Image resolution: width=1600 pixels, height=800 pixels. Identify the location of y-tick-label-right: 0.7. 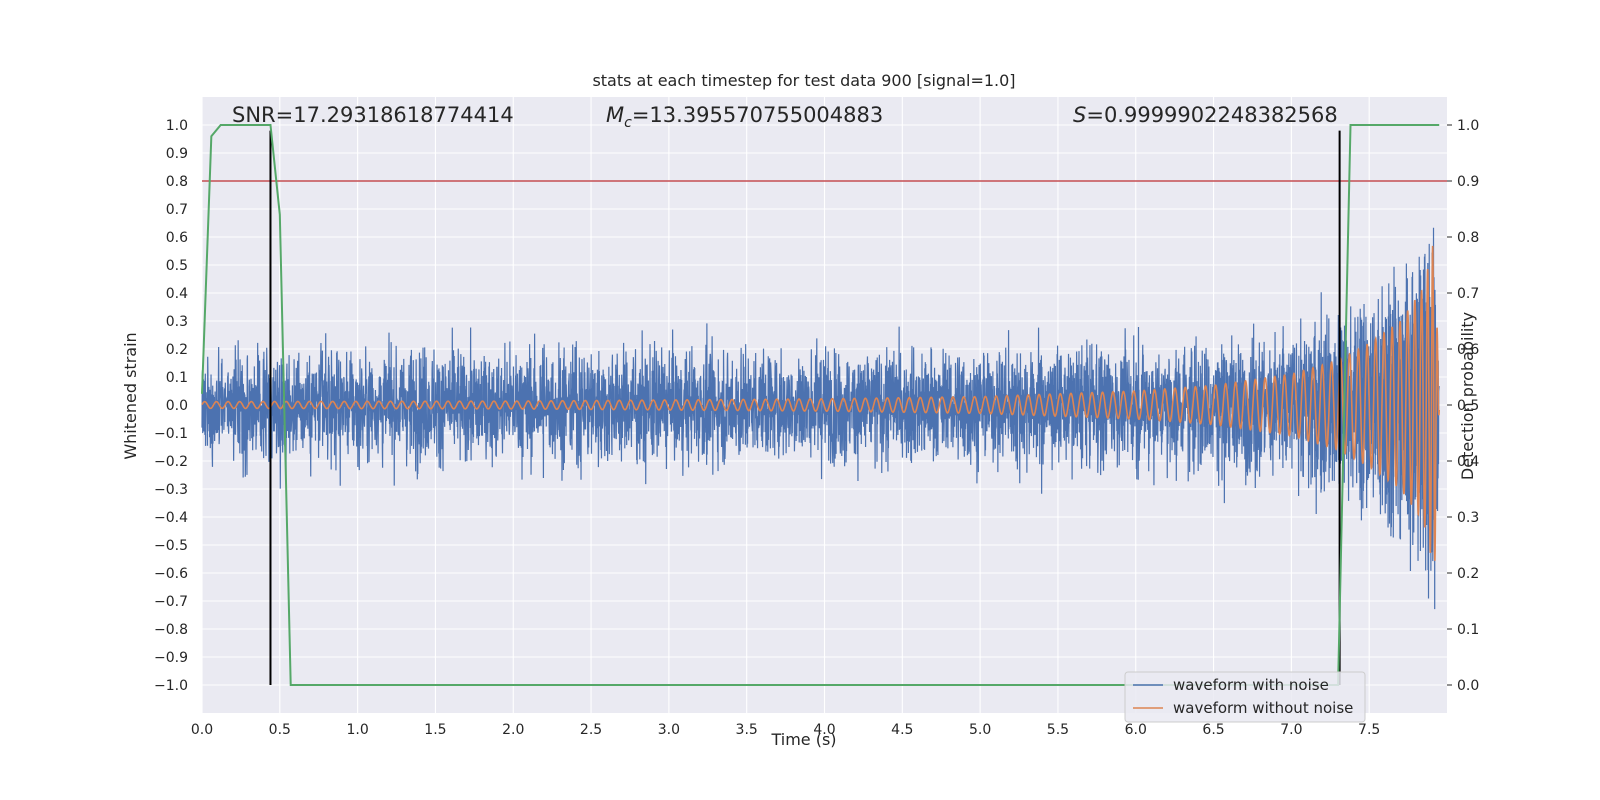
(1468, 294).